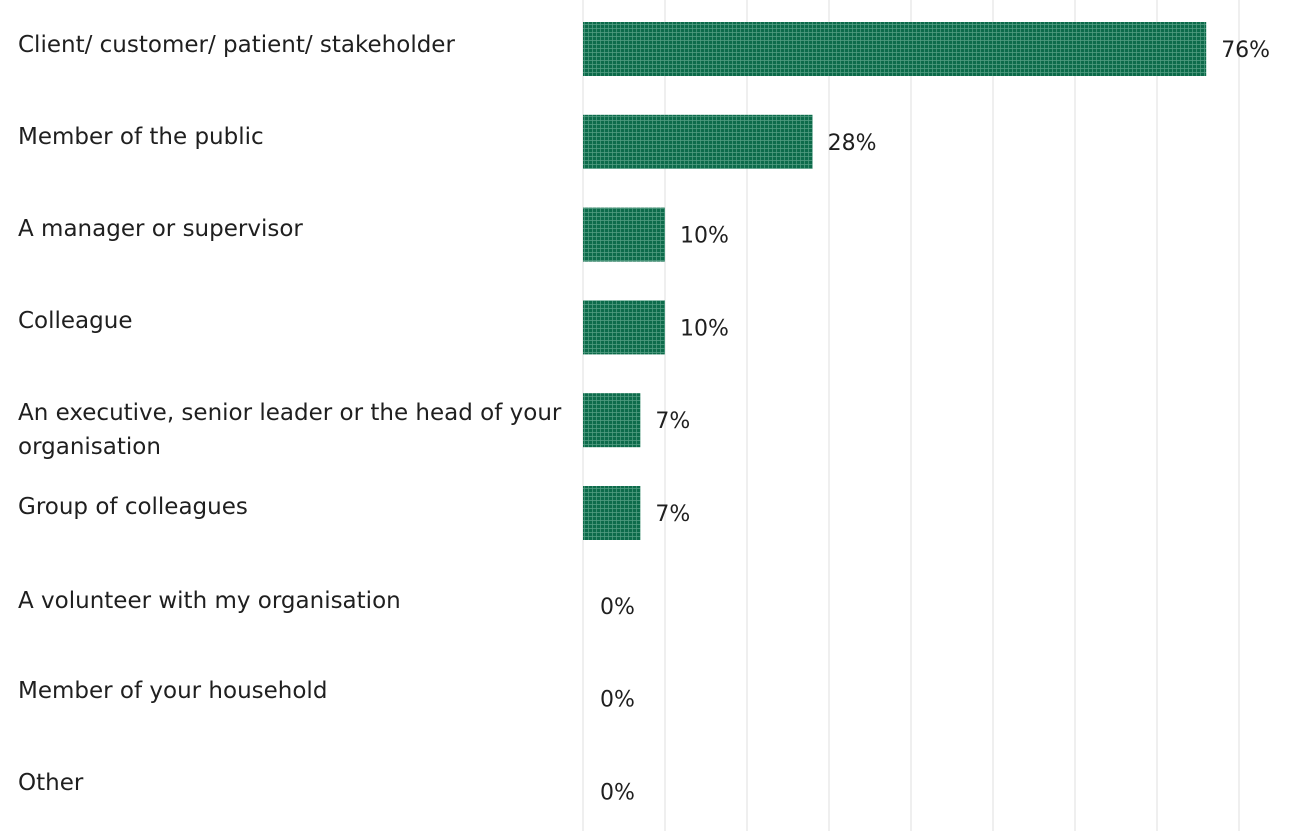  Describe the element at coordinates (1245, 50) in the screenshot. I see `value-label: 76%` at that location.